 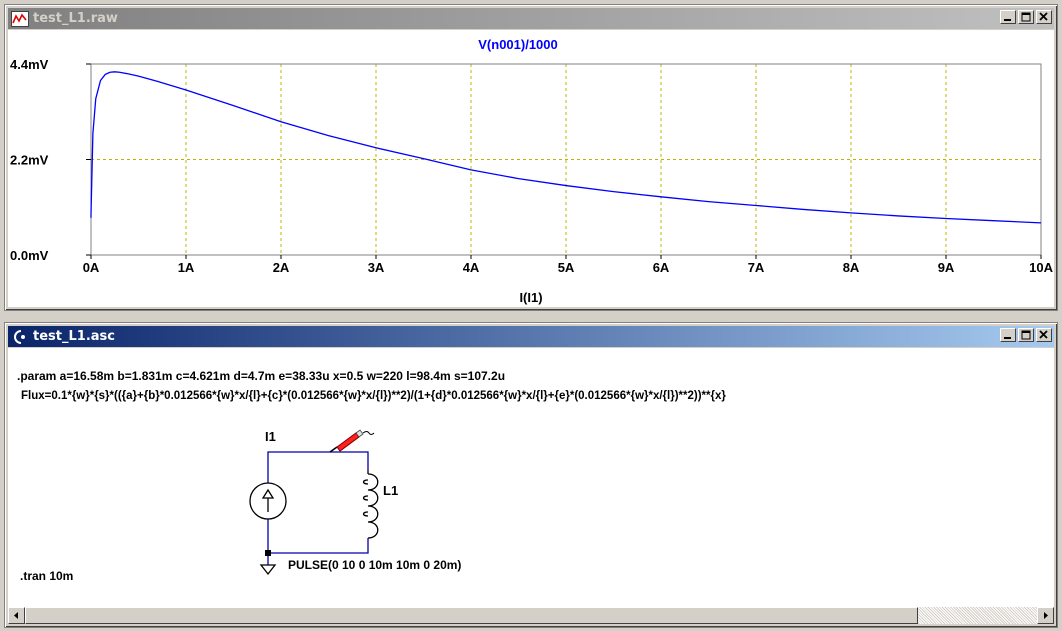 I want to click on y-tick-label: 2.2mV, so click(x=29, y=160).